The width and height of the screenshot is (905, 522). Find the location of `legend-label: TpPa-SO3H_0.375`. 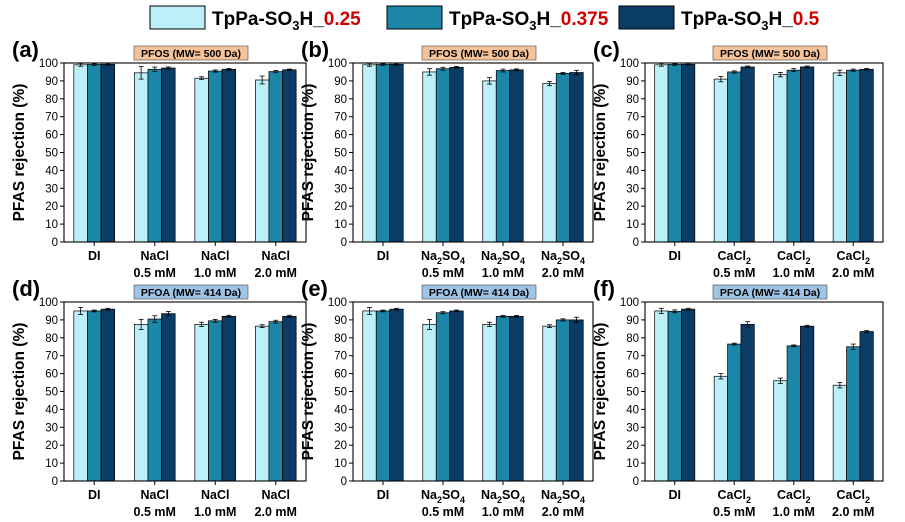

legend-label: TpPa-SO3H_0.375 is located at coordinates (529, 21).